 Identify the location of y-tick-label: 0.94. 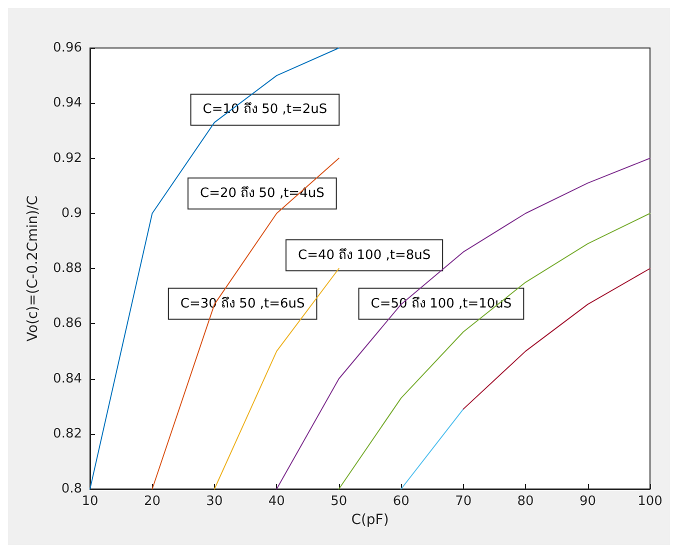
(67, 103).